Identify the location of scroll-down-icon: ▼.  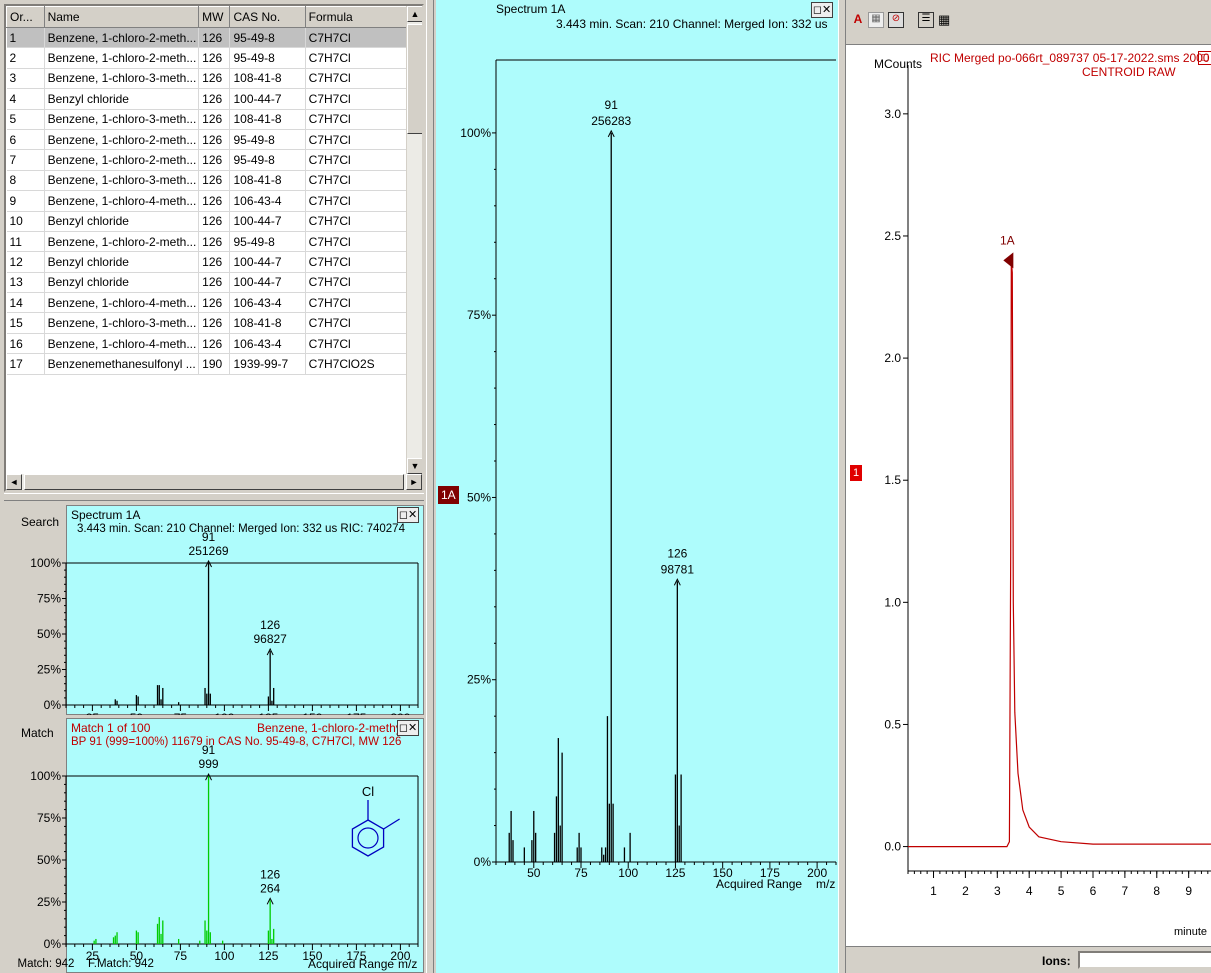
(414, 466).